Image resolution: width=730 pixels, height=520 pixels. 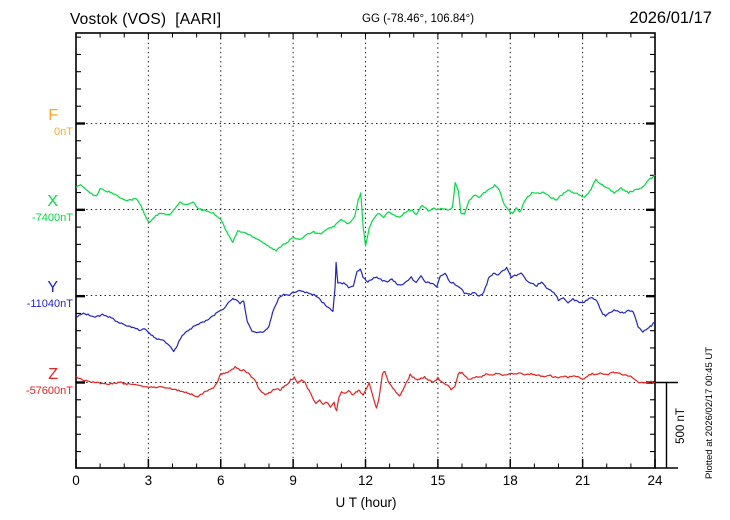 What do you see at coordinates (76, 480) in the screenshot?
I see `x-tick-label: 0` at bounding box center [76, 480].